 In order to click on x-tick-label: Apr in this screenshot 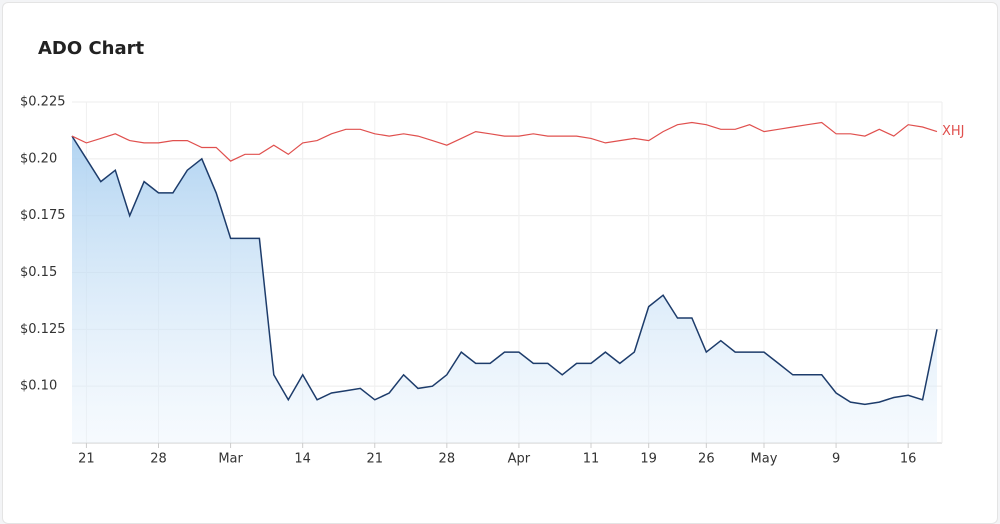, I will do `click(519, 459)`.